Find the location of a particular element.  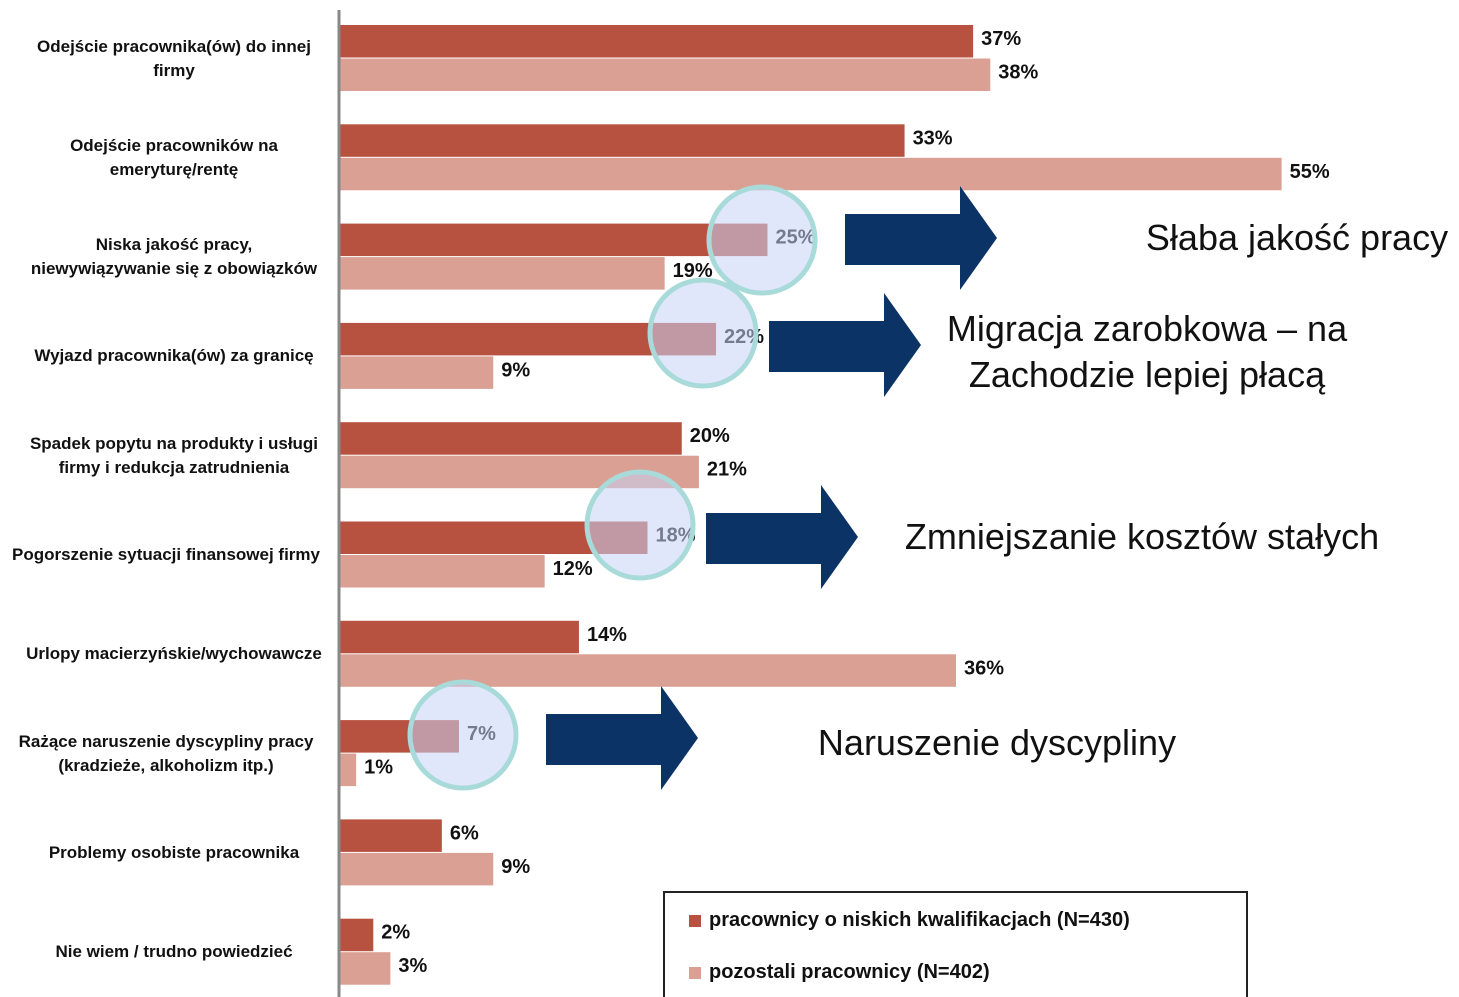

category-label: Nie wiem / trudno powiedzieć is located at coordinates (174, 952).